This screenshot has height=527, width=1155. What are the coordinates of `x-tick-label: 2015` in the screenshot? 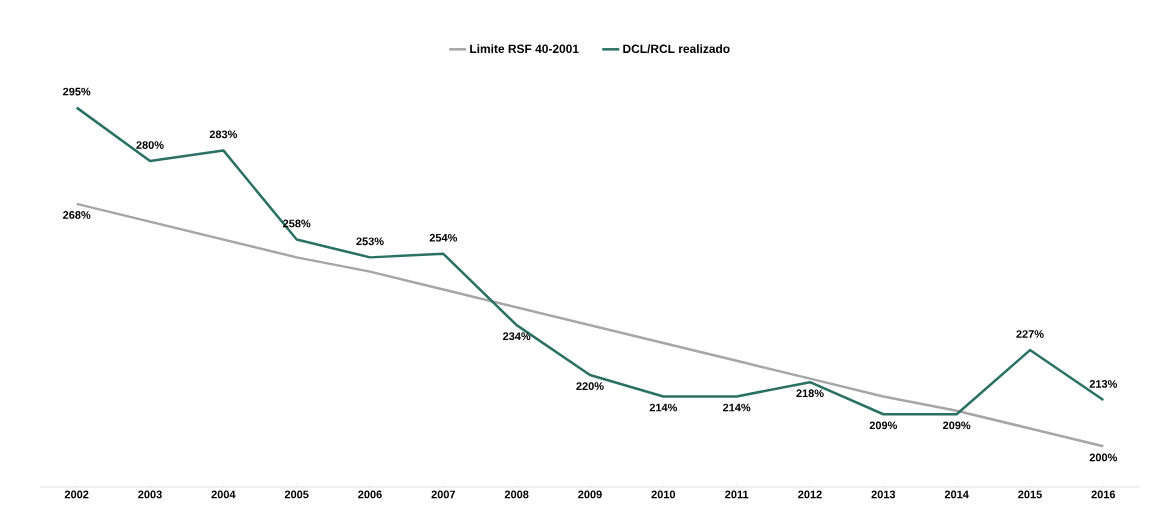 It's located at (1030, 494).